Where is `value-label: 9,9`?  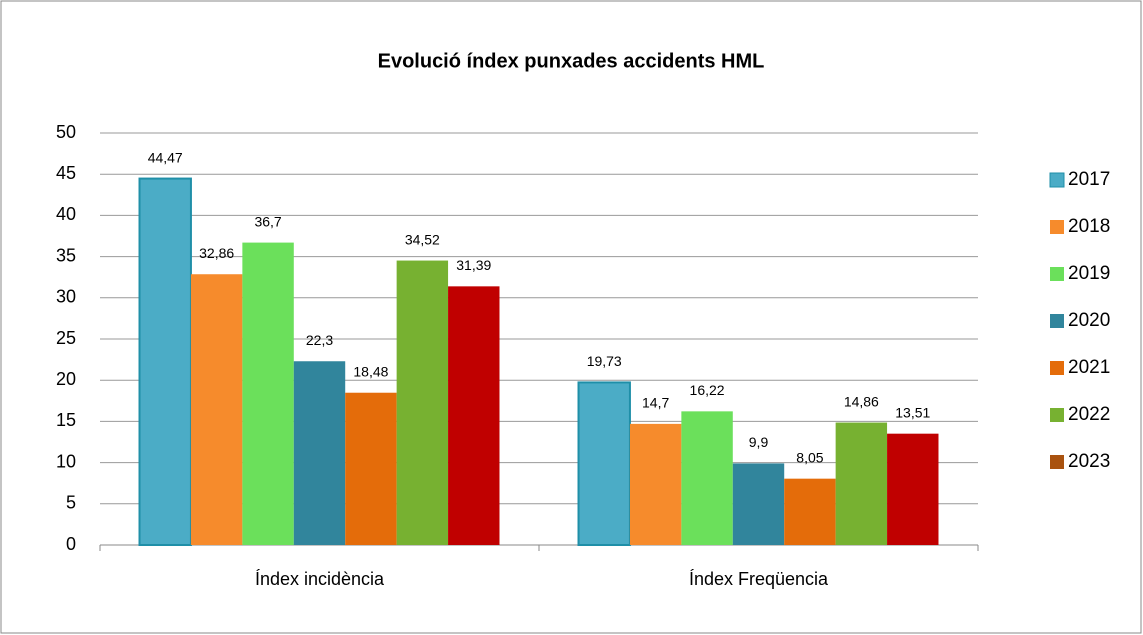
value-label: 9,9 is located at coordinates (759, 442).